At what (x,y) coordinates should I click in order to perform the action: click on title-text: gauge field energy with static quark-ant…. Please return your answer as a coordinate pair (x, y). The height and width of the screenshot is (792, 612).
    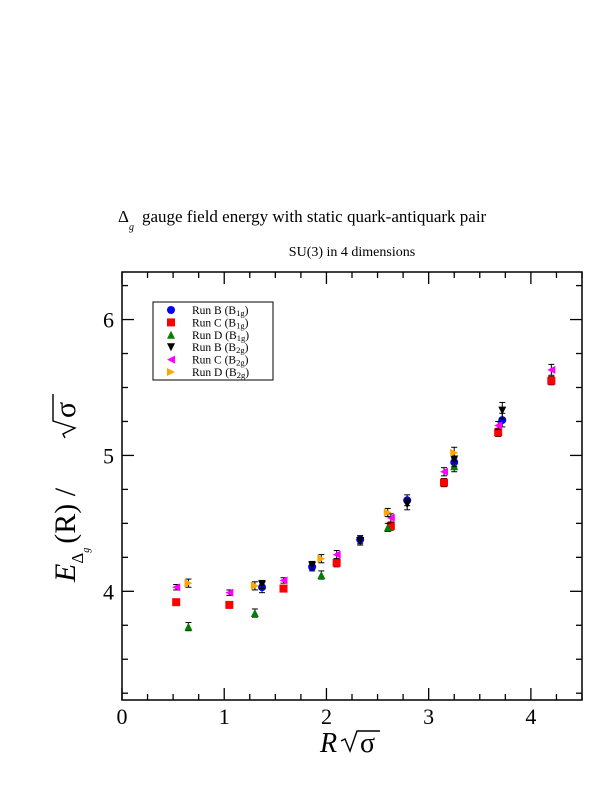
    Looking at the image, I should click on (314, 216).